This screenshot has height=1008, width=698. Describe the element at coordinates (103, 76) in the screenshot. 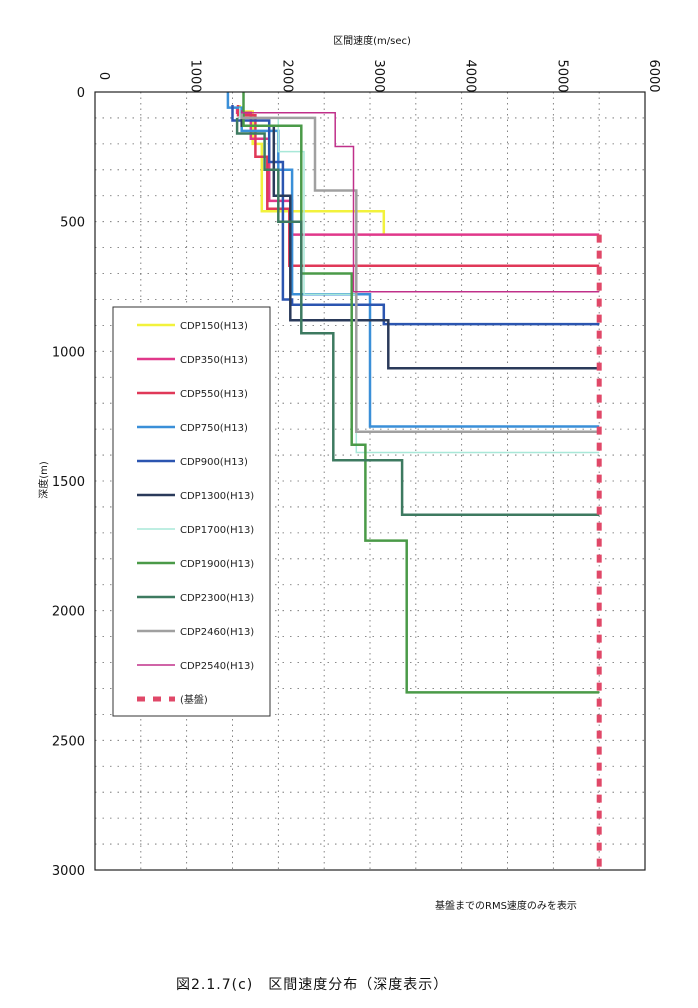

I see `x-tick-label: 0` at that location.